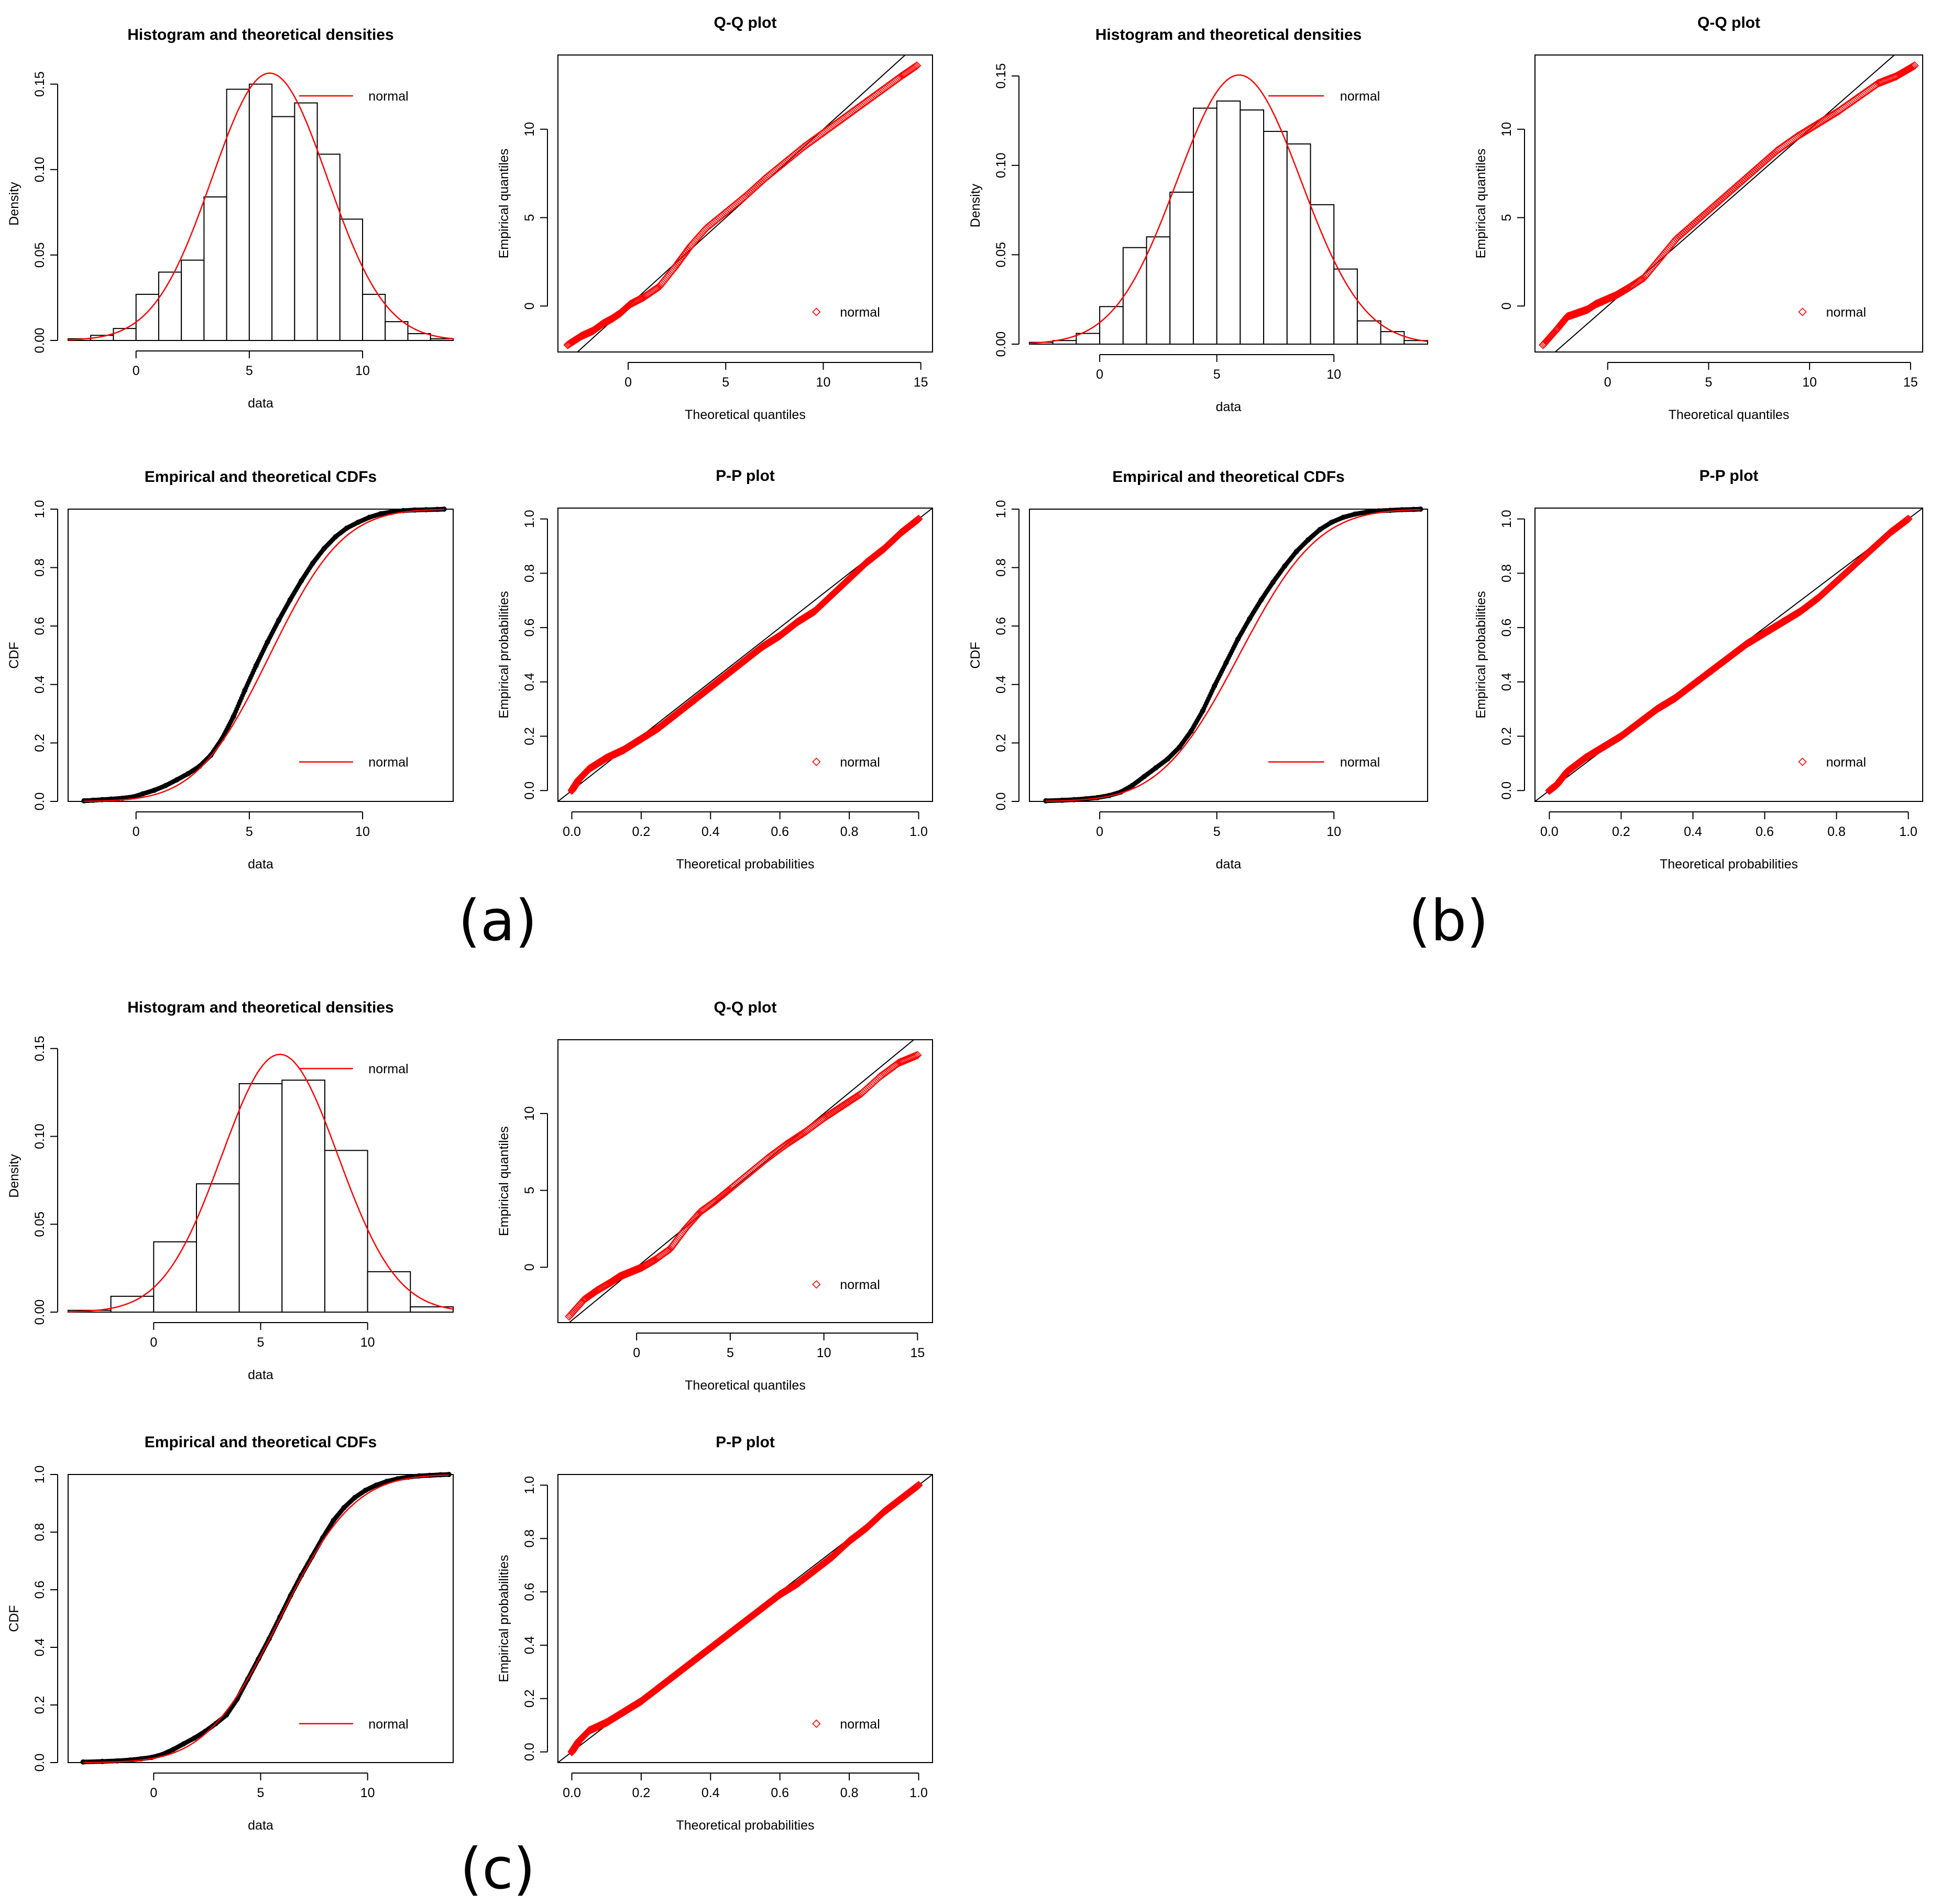 The image size is (1941, 1904). What do you see at coordinates (1481, 654) in the screenshot?
I see `y-axis-label: Empirical probabilities` at bounding box center [1481, 654].